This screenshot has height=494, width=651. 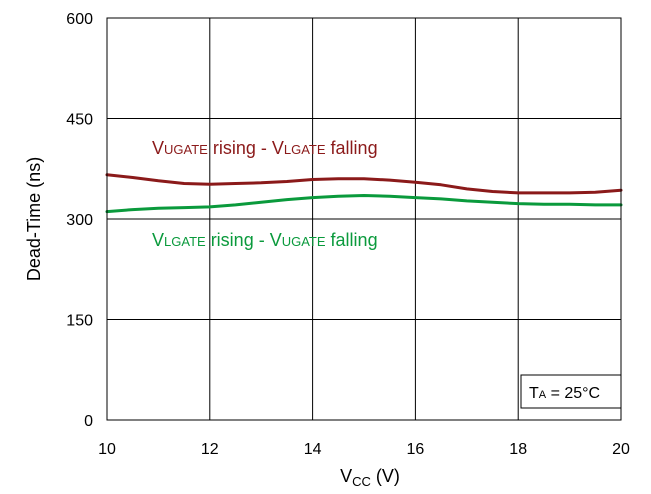 What do you see at coordinates (79, 19) in the screenshot?
I see `y-tick-label-4: 600` at bounding box center [79, 19].